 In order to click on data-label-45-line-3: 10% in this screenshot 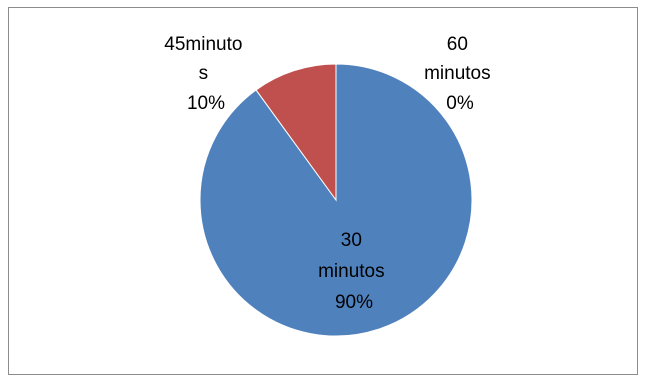, I will do `click(206, 103)`.